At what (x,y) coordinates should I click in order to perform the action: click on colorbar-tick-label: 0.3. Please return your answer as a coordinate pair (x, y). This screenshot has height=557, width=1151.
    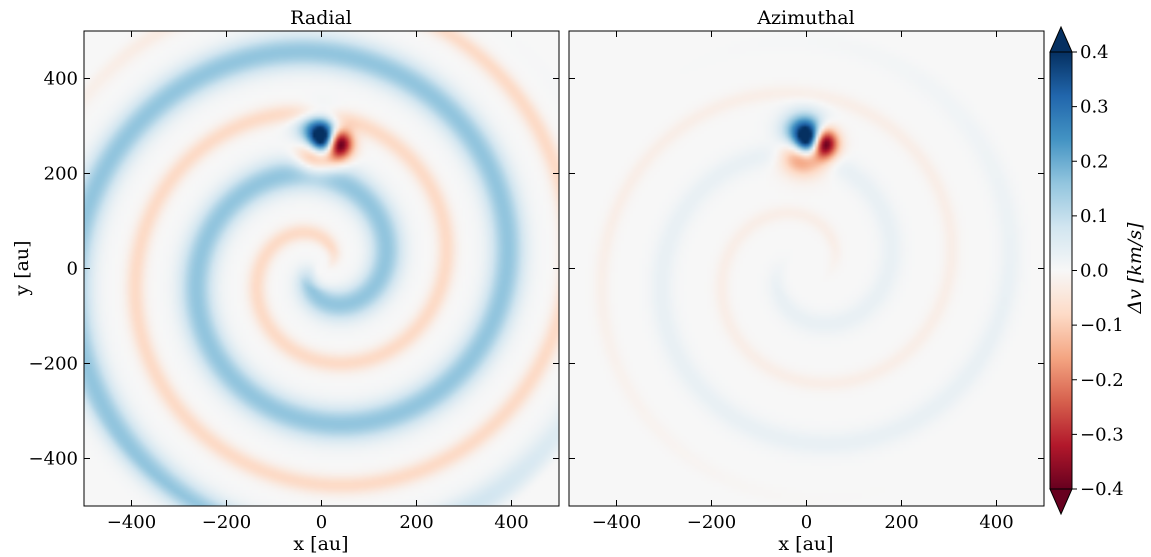
    Looking at the image, I should click on (1094, 107).